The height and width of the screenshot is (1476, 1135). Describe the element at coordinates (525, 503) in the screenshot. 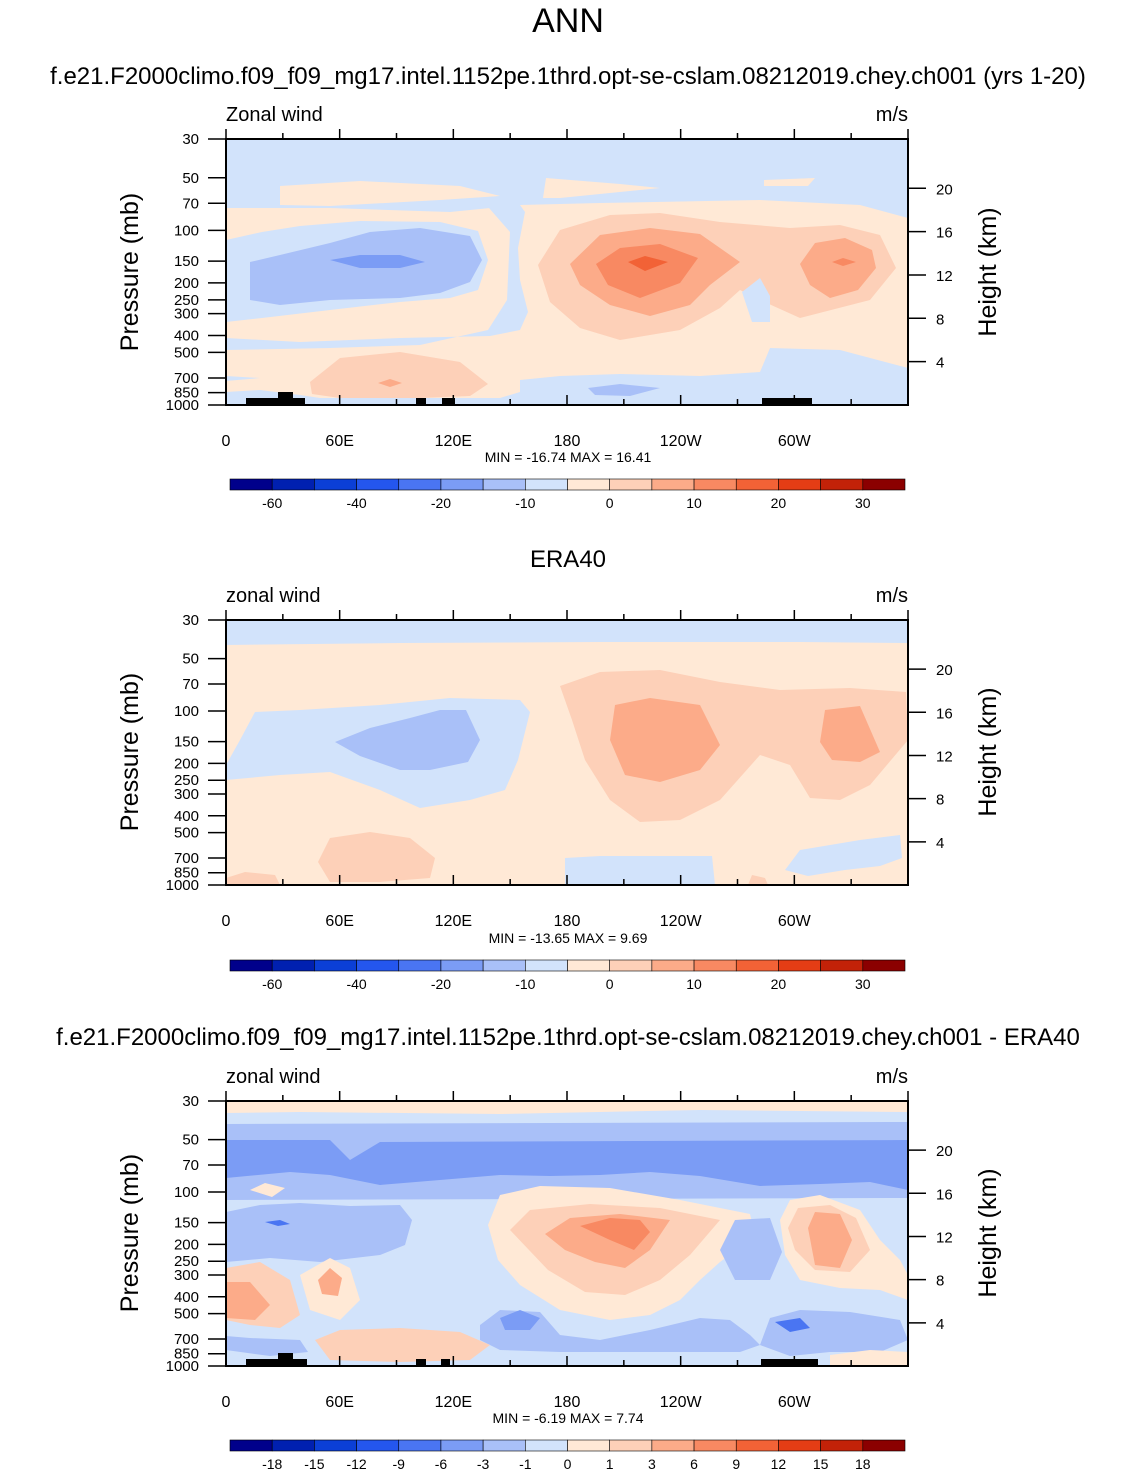

I see `colorbar-label: -10` at that location.